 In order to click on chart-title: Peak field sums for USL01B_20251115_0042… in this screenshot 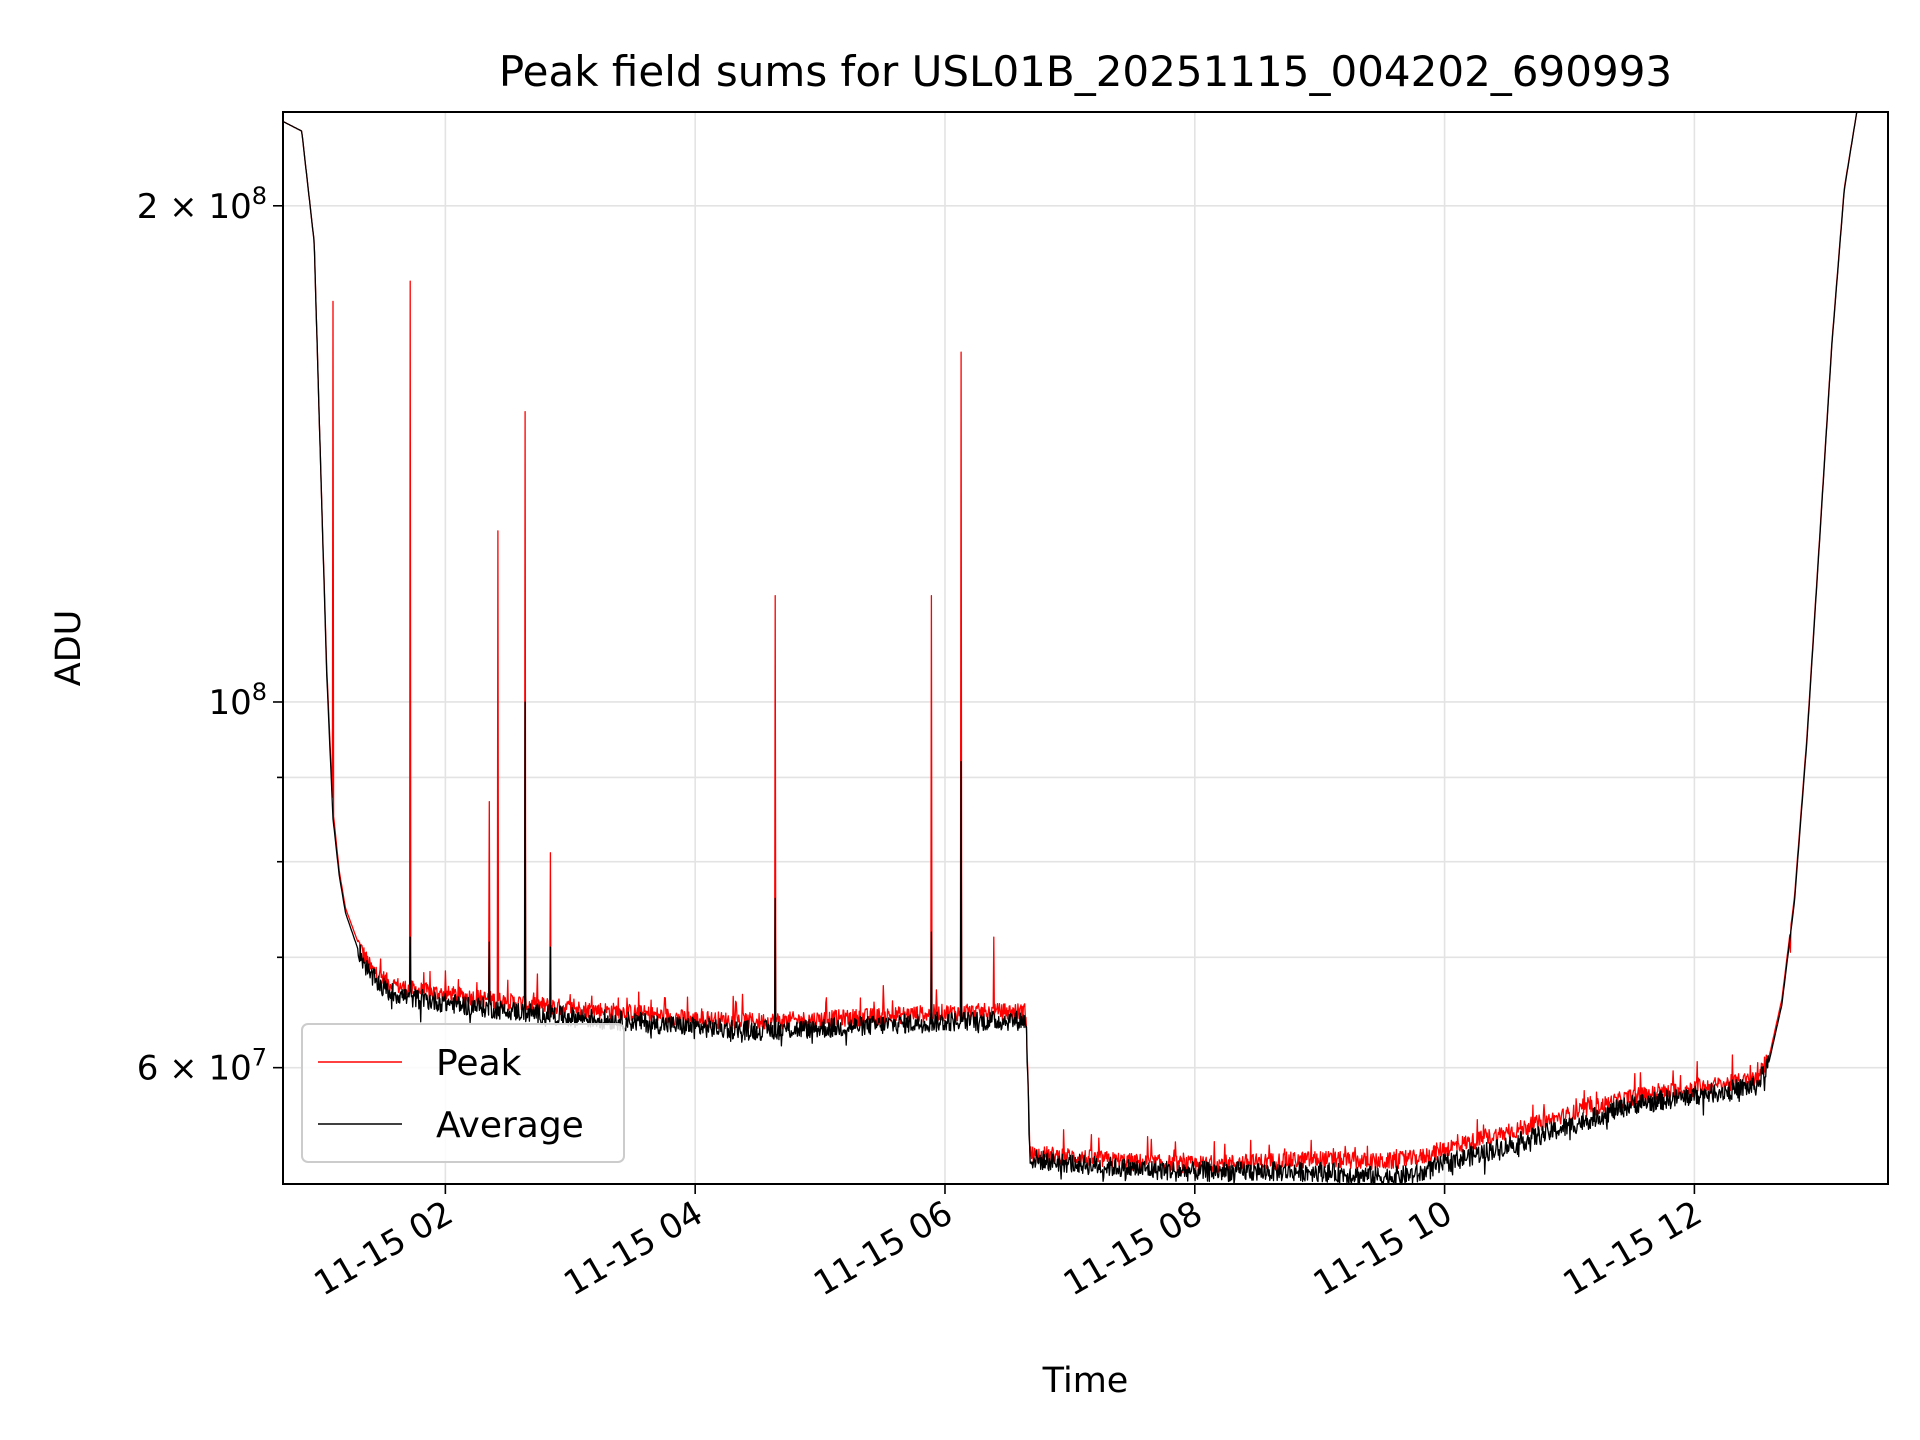, I will do `click(1085, 71)`.